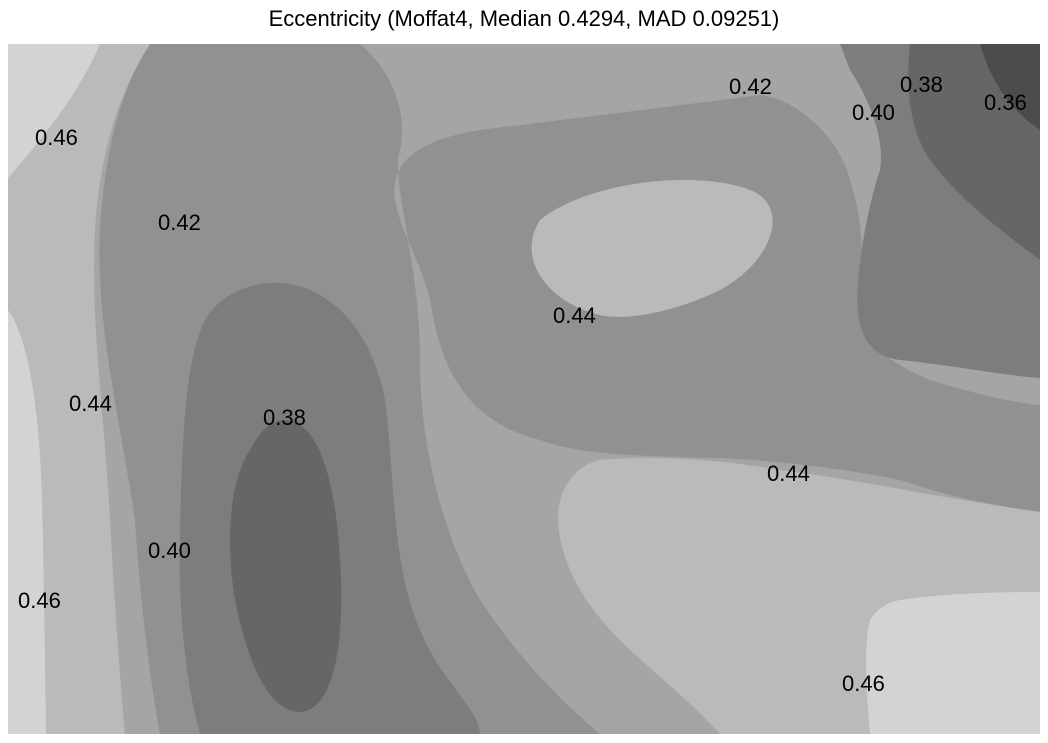 Image resolution: width=1048 pixels, height=743 pixels. I want to click on contour-label: 0.36, so click(1005, 102).